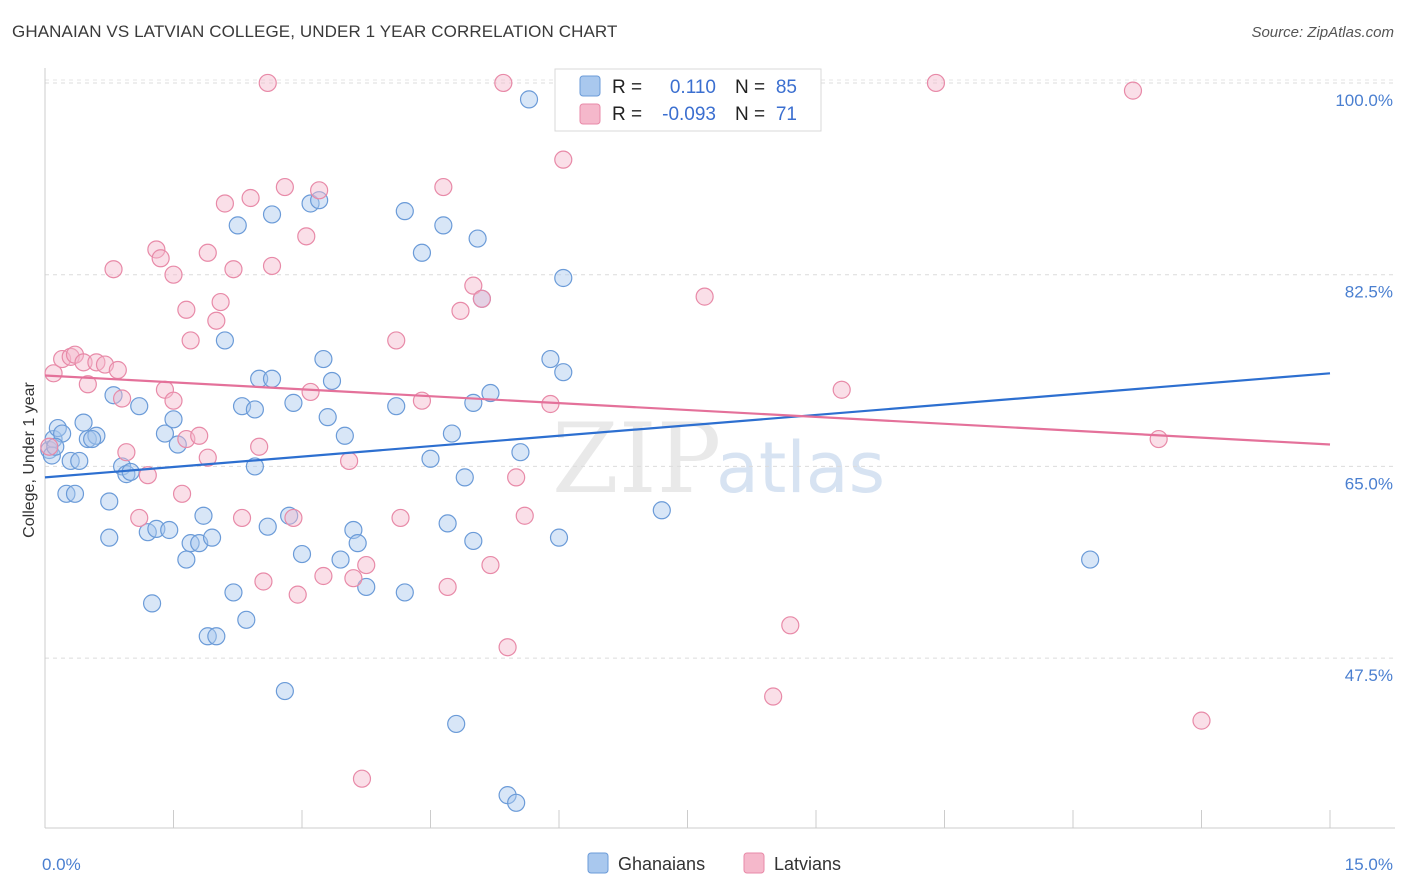  What do you see at coordinates (598, 863) in the screenshot?
I see `bottom-legend-swatch-ghanaians` at bounding box center [598, 863].